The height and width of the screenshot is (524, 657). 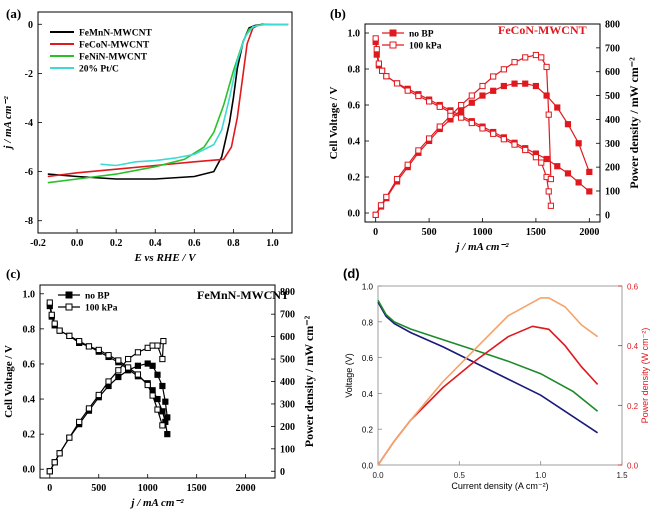 What do you see at coordinates (338, 13) in the screenshot?
I see `panel-label: (b)` at bounding box center [338, 13].